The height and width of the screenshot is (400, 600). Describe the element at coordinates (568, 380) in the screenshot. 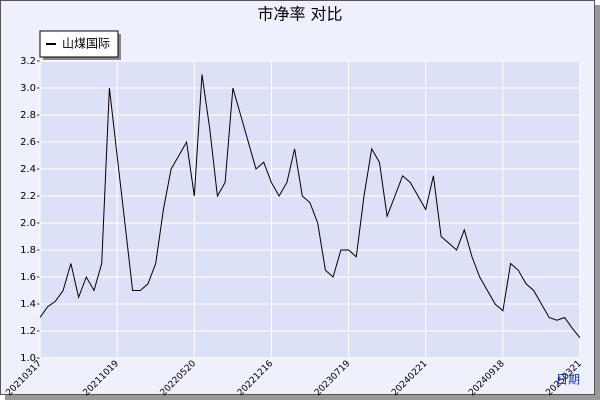

I see `x-axis-label: 日期` at that location.